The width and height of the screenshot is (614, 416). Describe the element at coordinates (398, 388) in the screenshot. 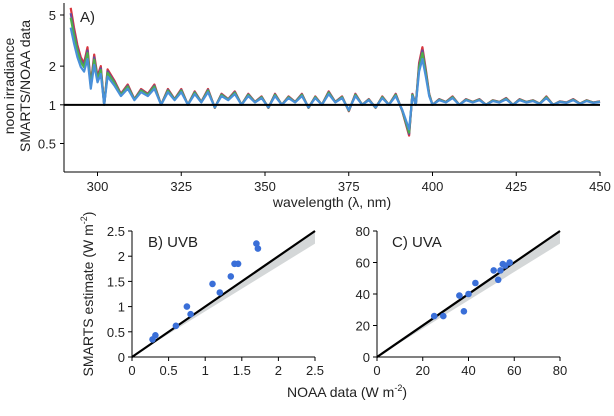

I see `shared-x-axis-label-sup: -2` at that location.